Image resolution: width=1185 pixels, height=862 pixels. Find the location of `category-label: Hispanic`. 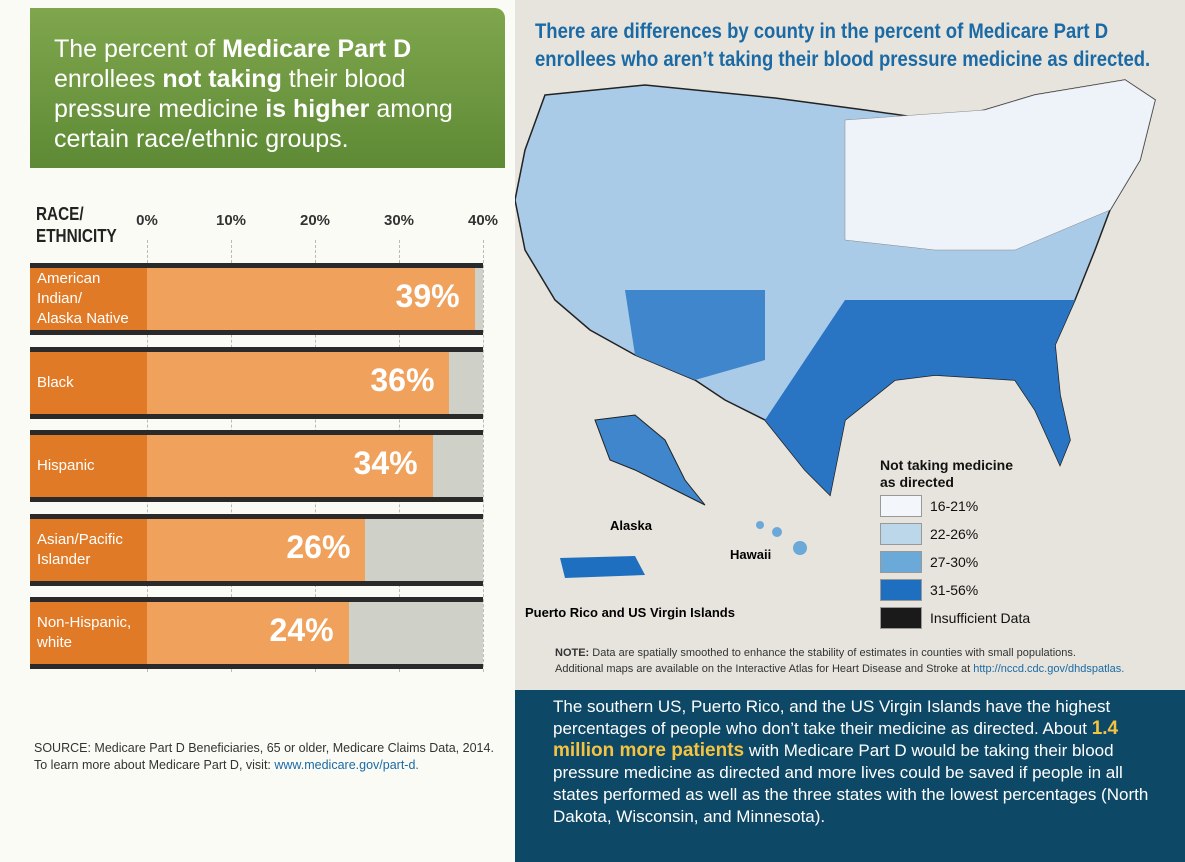

category-label: Hispanic is located at coordinates (88, 466).